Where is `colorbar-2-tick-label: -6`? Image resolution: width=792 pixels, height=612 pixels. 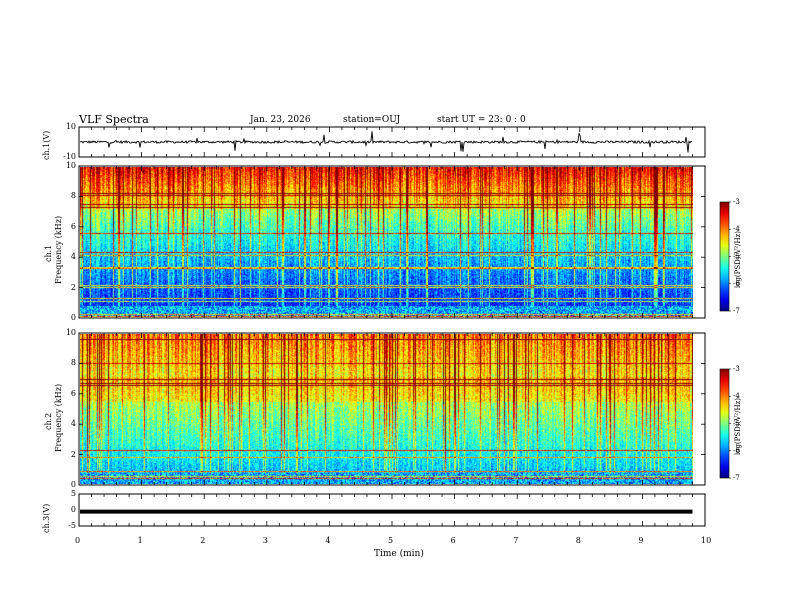 colorbar-2-tick-label: -6 is located at coordinates (736, 450).